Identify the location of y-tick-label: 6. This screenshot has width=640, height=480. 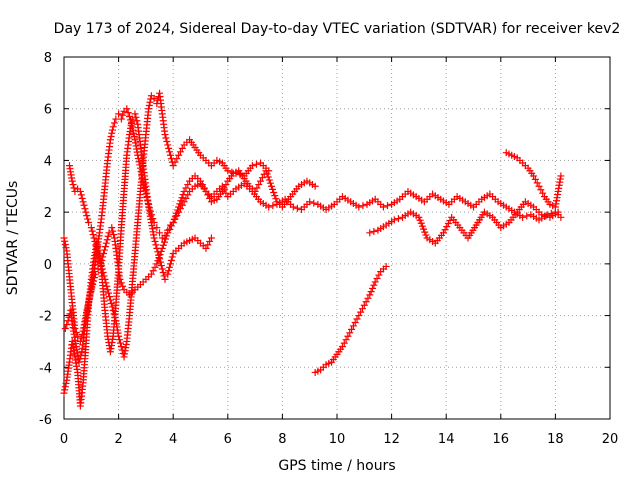
(48, 110).